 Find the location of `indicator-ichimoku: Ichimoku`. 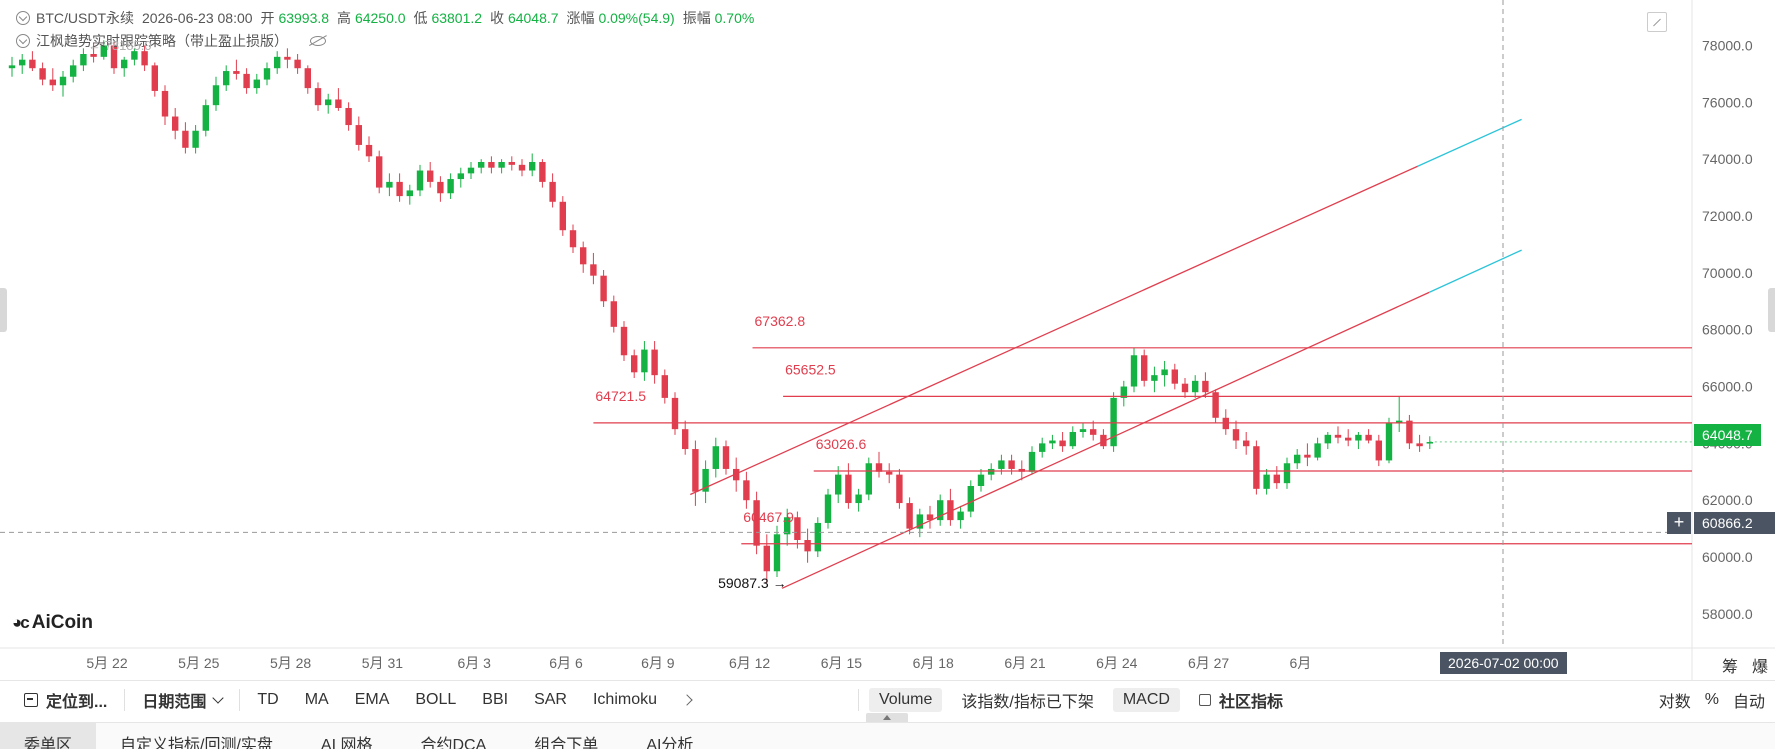

indicator-ichimoku: Ichimoku is located at coordinates (625, 699).